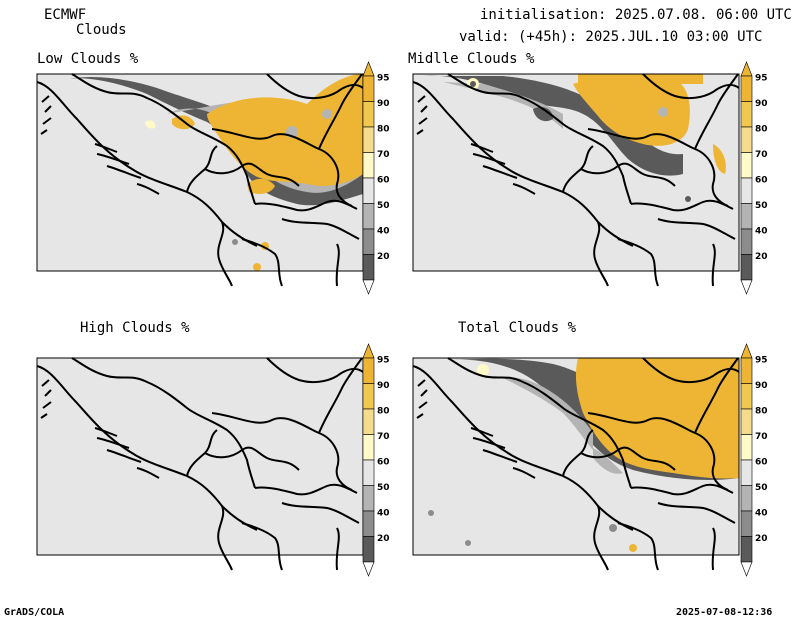  I want to click on footer-left: GrADS/COLA, so click(34, 612).